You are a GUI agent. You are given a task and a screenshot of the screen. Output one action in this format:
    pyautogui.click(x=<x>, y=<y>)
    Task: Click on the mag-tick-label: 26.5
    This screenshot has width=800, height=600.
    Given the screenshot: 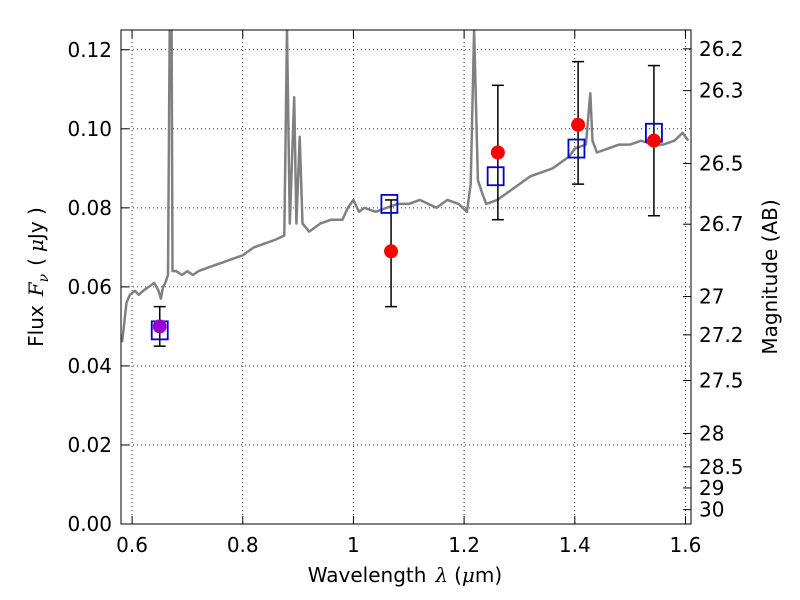 What is the action you would take?
    pyautogui.click(x=721, y=164)
    